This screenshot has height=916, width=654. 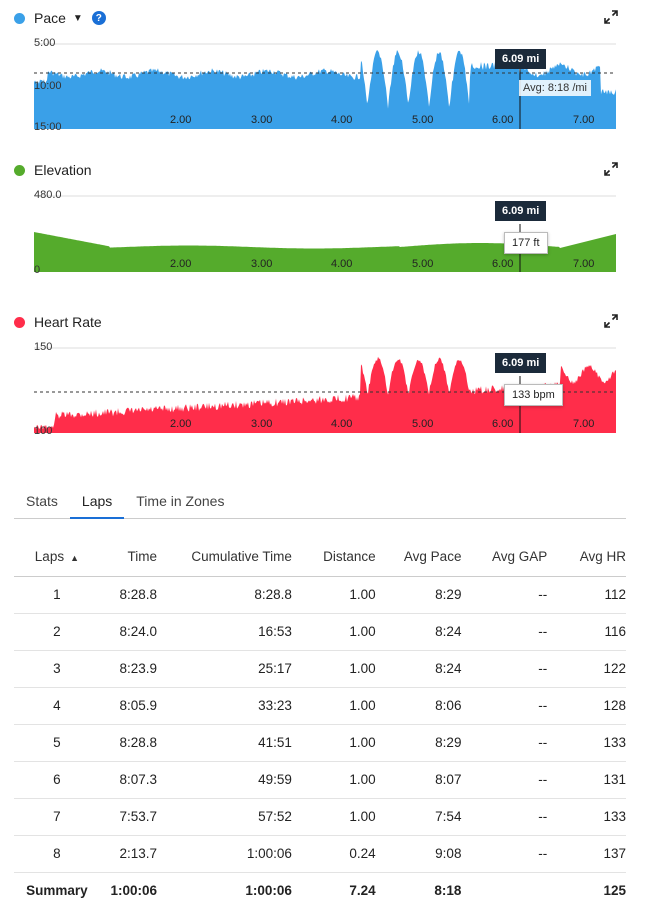 I want to click on pace-legend-dot, so click(x=19, y=18).